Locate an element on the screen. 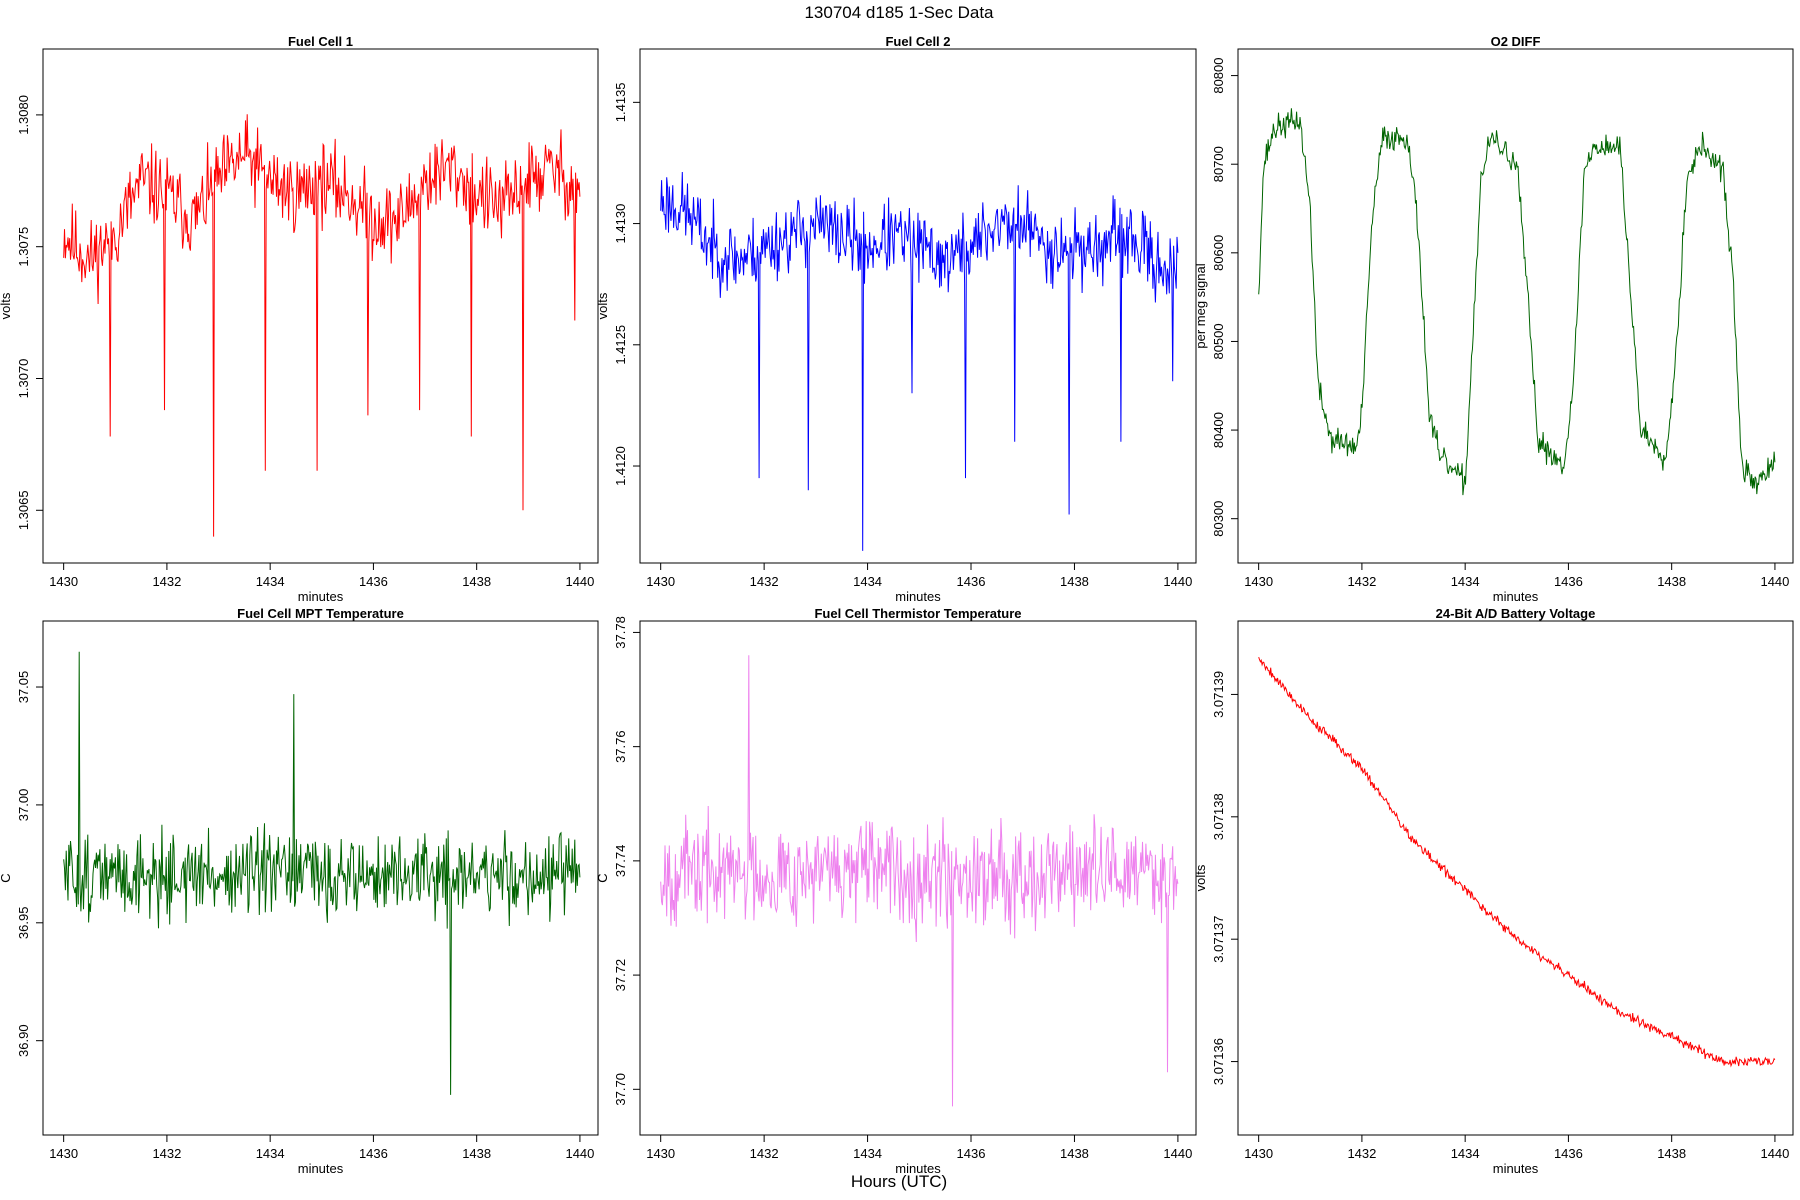  y-tick-label: 1.3065 is located at coordinates (23, 510).